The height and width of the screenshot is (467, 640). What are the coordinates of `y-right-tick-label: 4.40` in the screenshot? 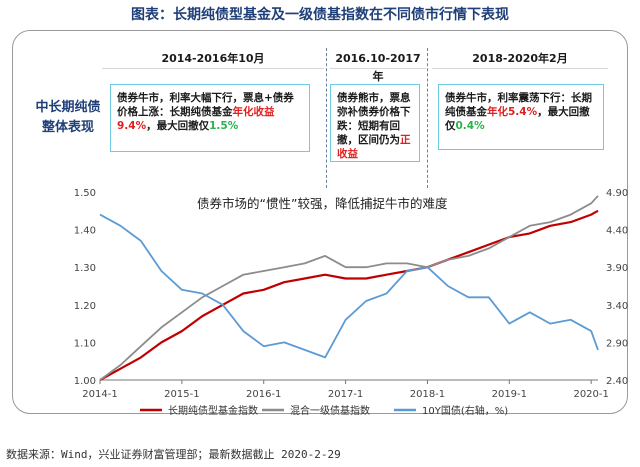 It's located at (617, 231).